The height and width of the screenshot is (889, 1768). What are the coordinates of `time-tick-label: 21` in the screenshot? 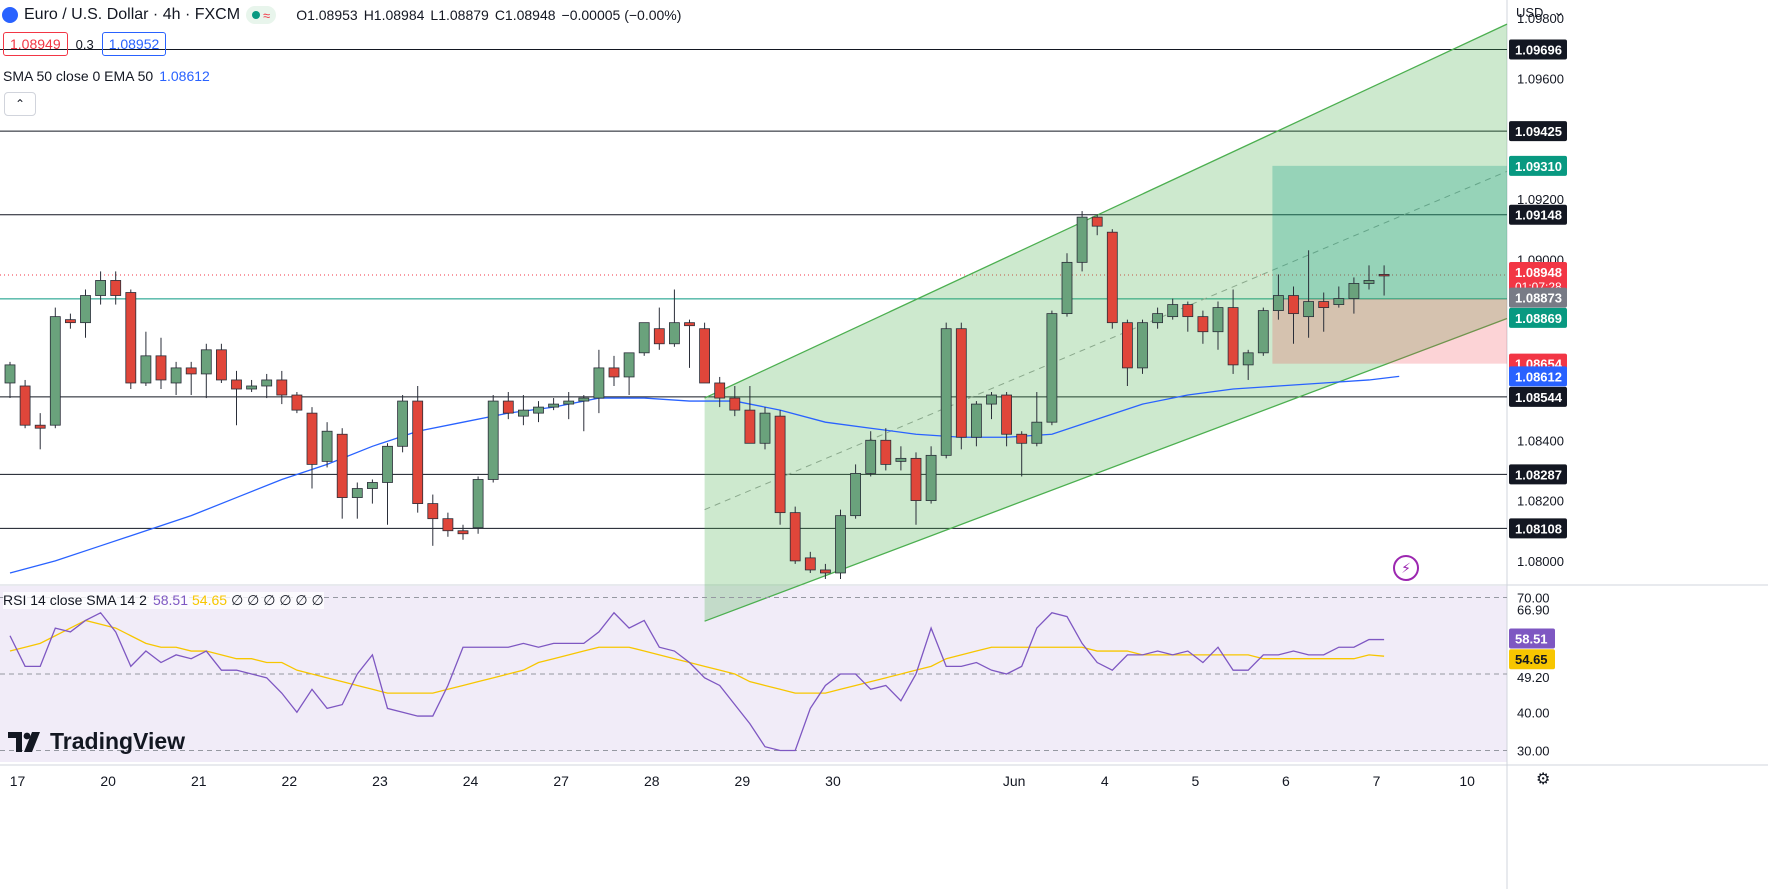 It's located at (199, 781).